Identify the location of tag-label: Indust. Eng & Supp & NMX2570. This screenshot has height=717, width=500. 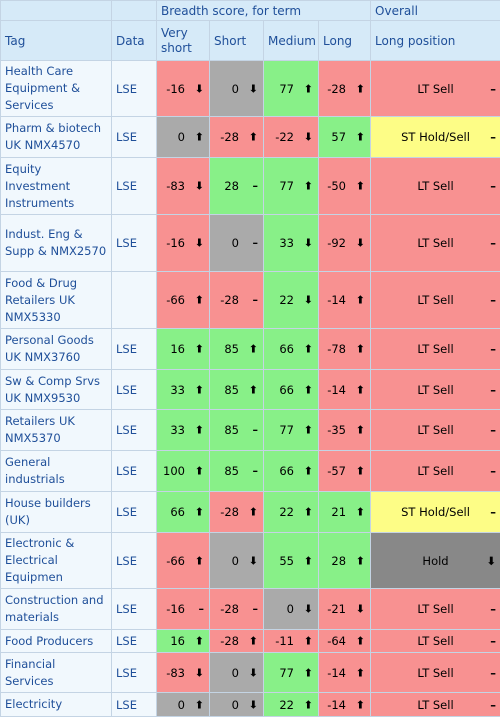
(55, 242).